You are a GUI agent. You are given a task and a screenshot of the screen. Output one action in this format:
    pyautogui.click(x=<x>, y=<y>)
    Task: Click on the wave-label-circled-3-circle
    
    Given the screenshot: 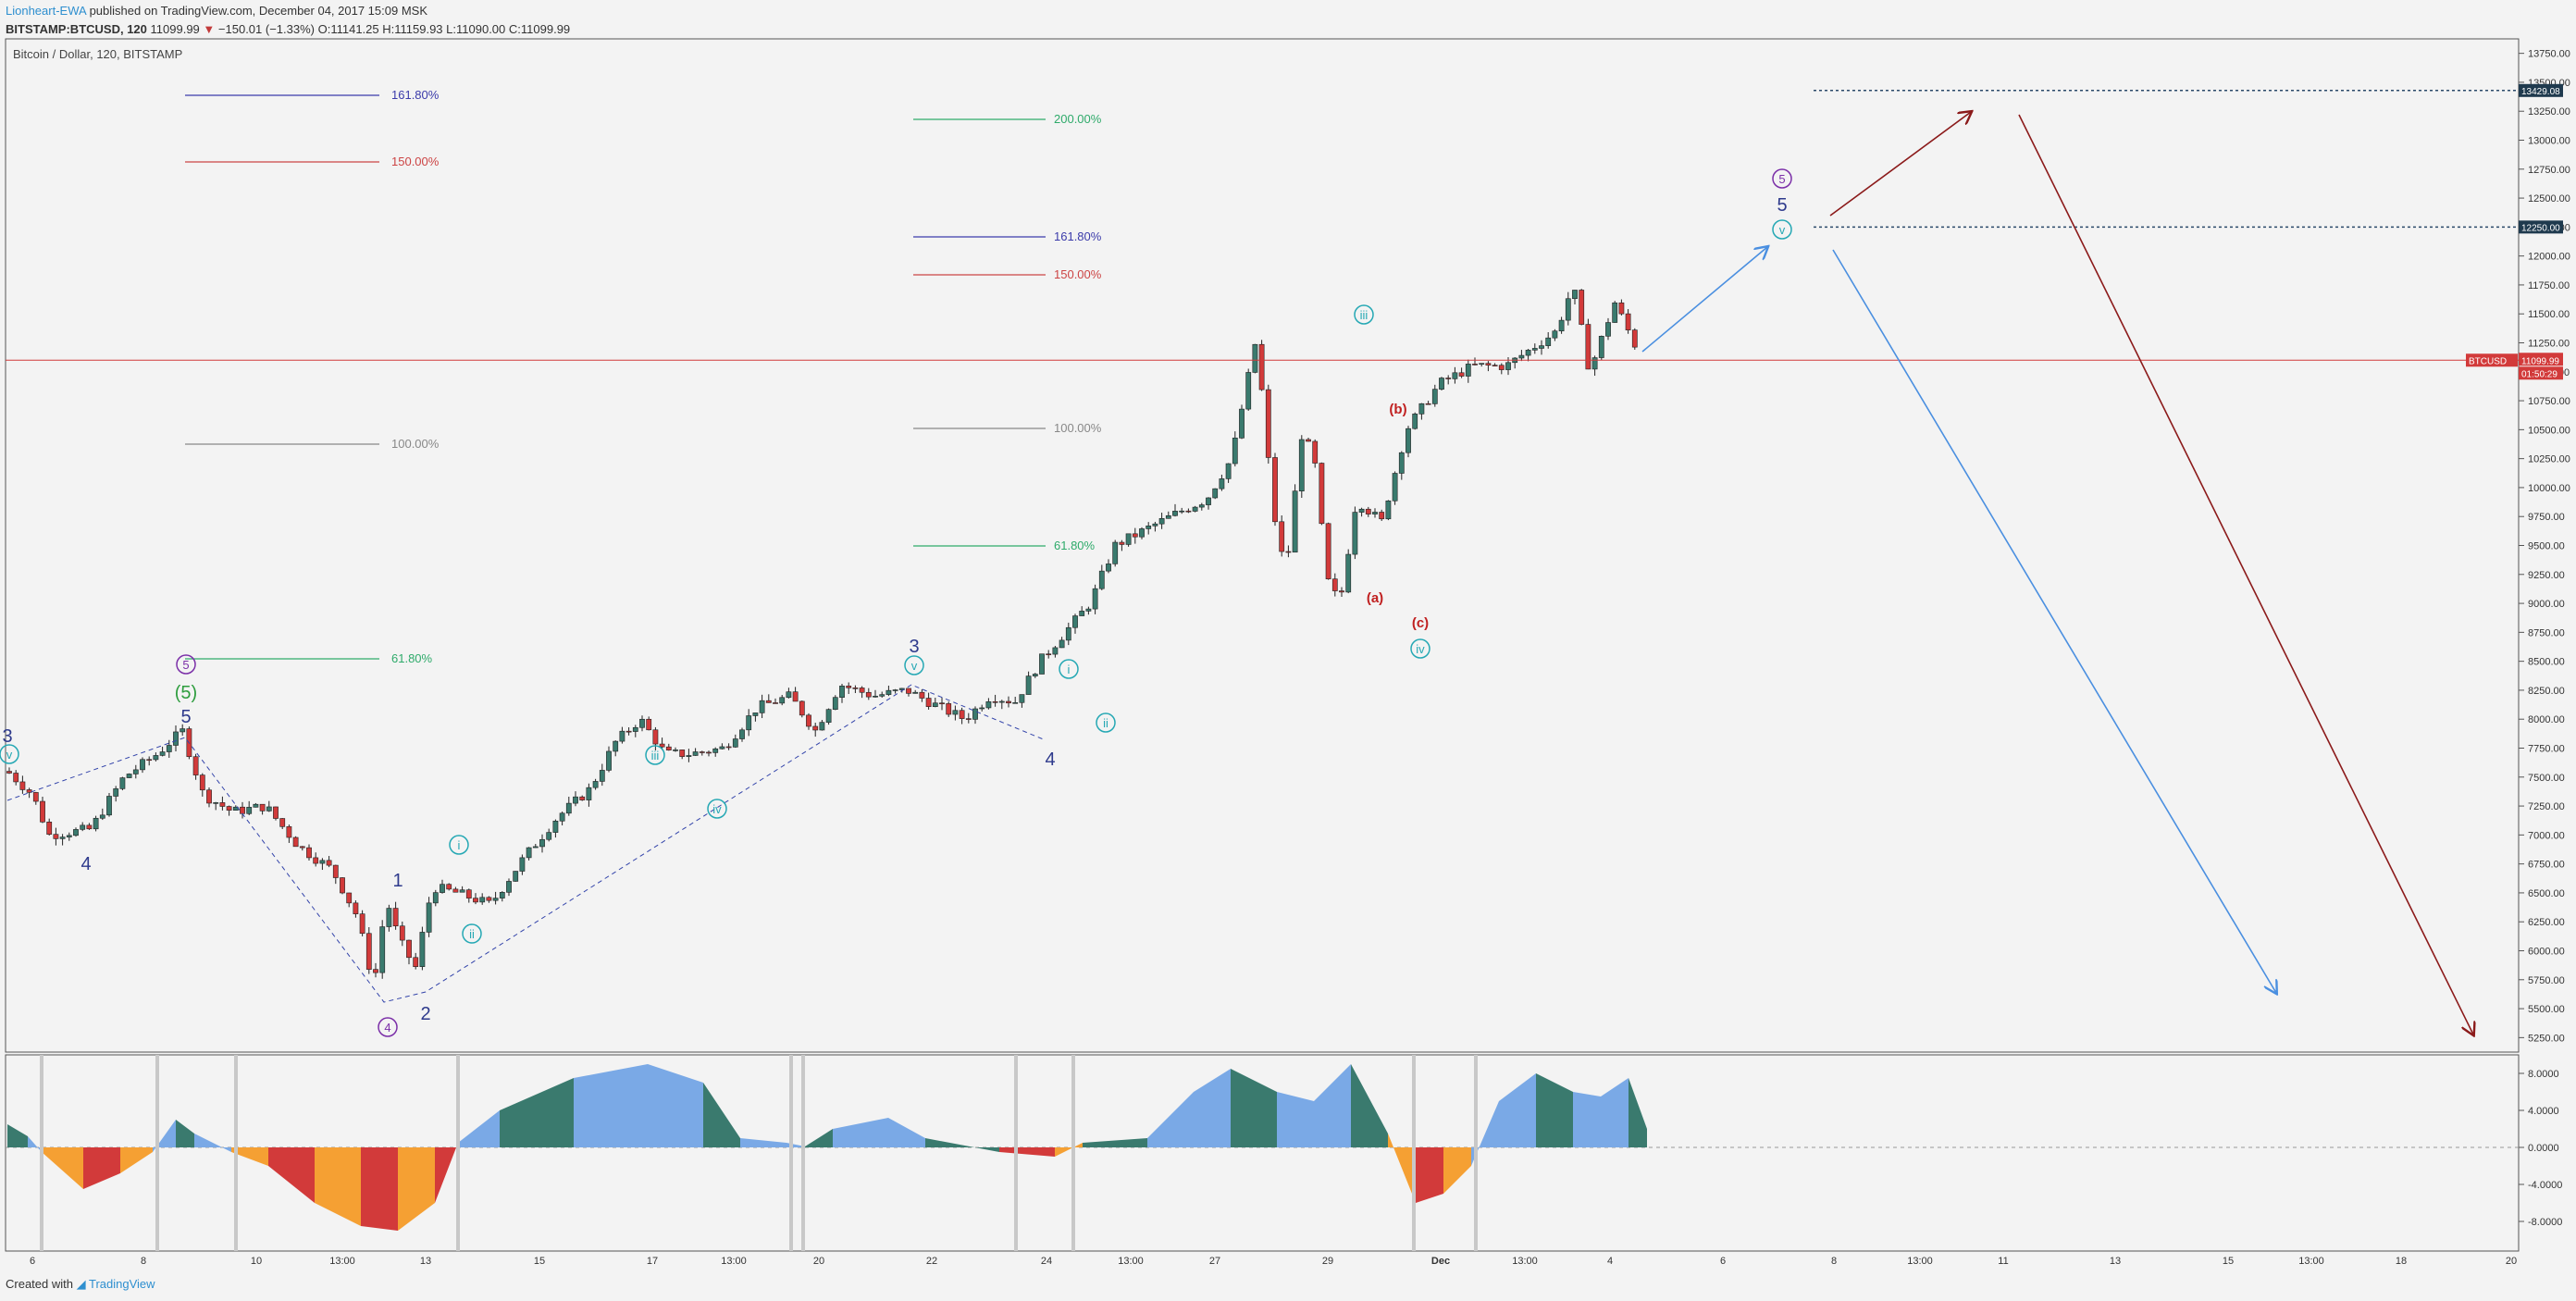 What is the action you would take?
    pyautogui.click(x=186, y=664)
    